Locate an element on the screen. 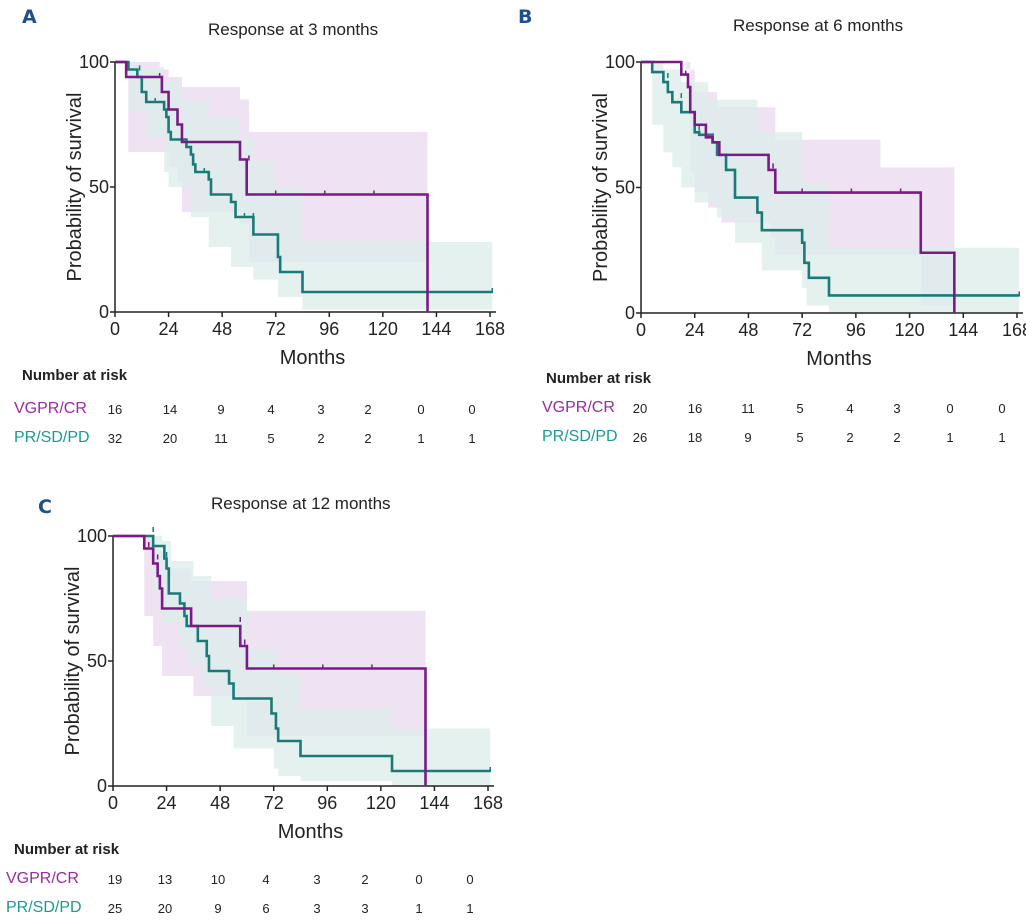 This screenshot has width=1026, height=924. panel-letter: A is located at coordinates (29, 17).